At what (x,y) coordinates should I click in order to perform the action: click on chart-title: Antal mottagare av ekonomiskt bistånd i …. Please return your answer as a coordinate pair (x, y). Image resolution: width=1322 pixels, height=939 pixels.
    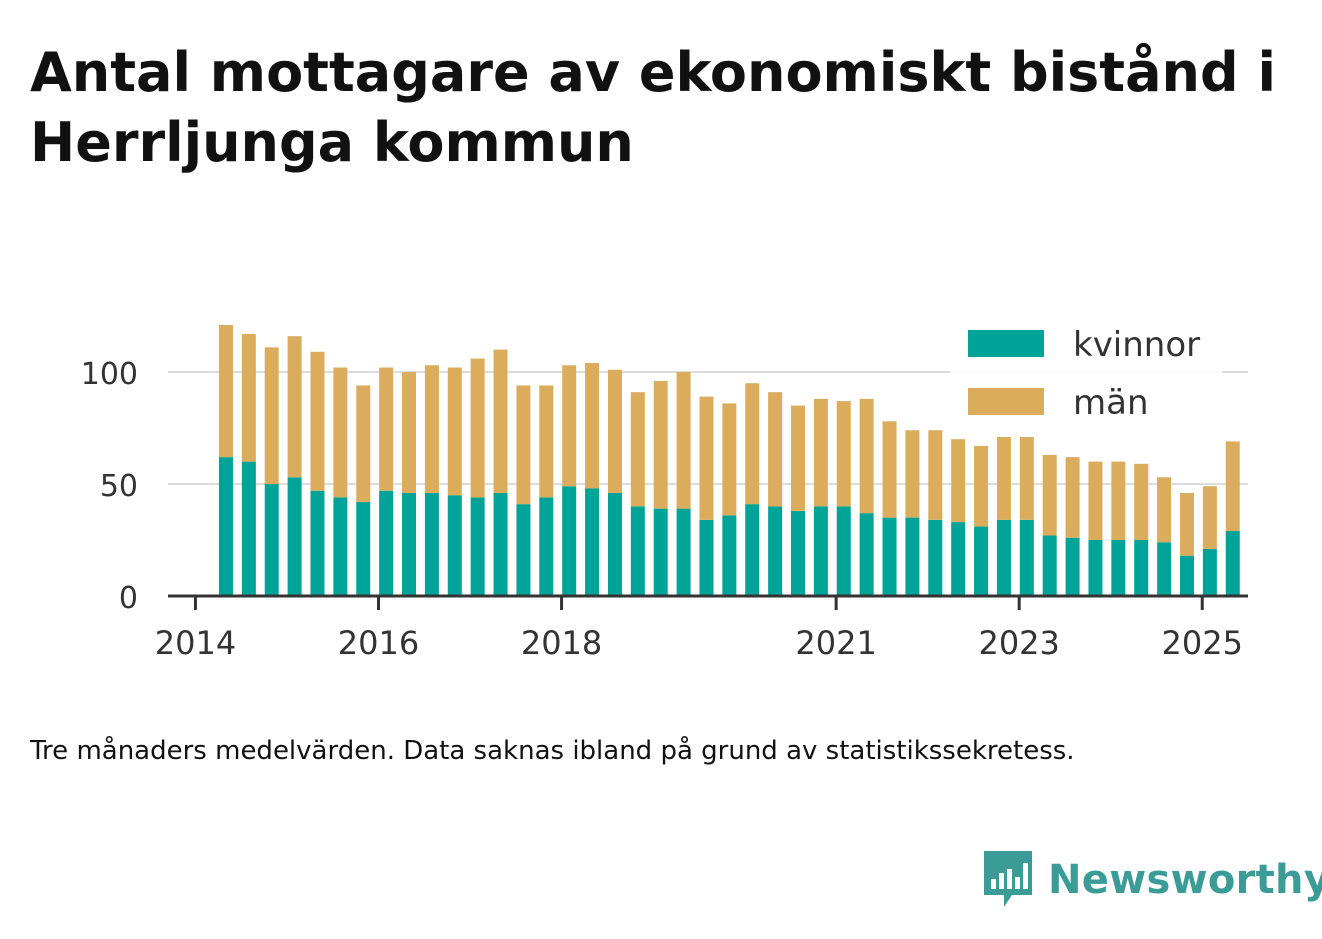
    Looking at the image, I should click on (653, 107).